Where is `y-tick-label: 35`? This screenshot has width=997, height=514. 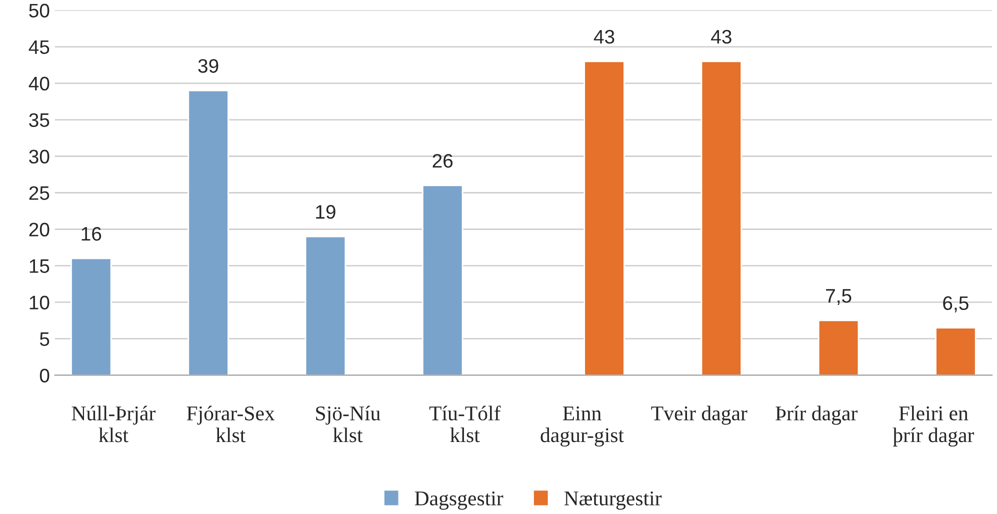 y-tick-label: 35 is located at coordinates (39, 120).